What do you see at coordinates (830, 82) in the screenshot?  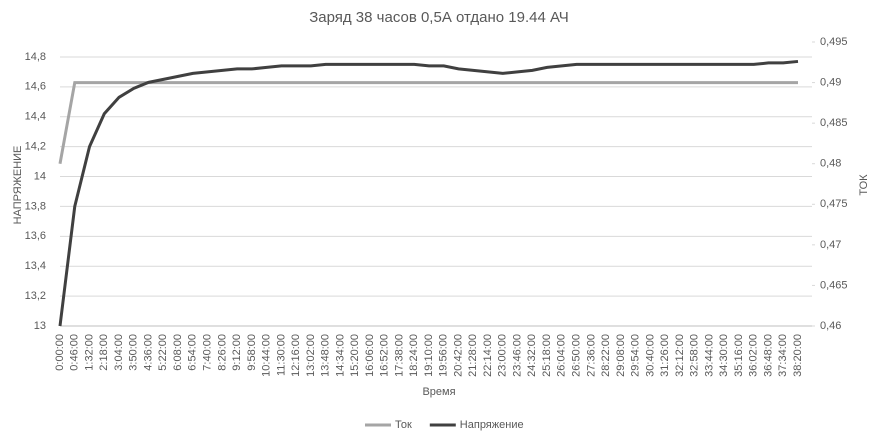 I see `y2-tick-label: 0,49` at bounding box center [830, 82].